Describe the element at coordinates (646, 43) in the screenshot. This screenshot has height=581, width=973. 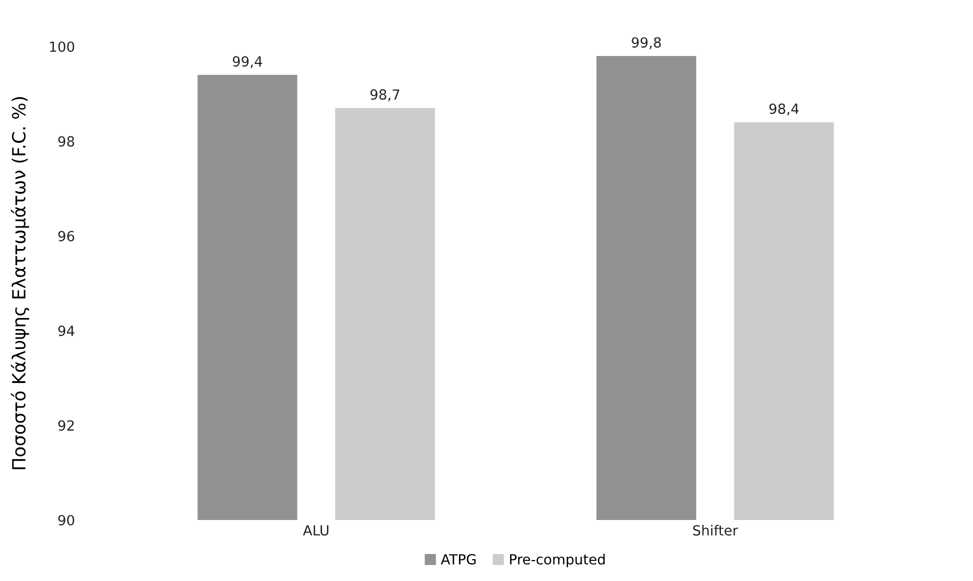
I see `data-label: 99,8` at that location.